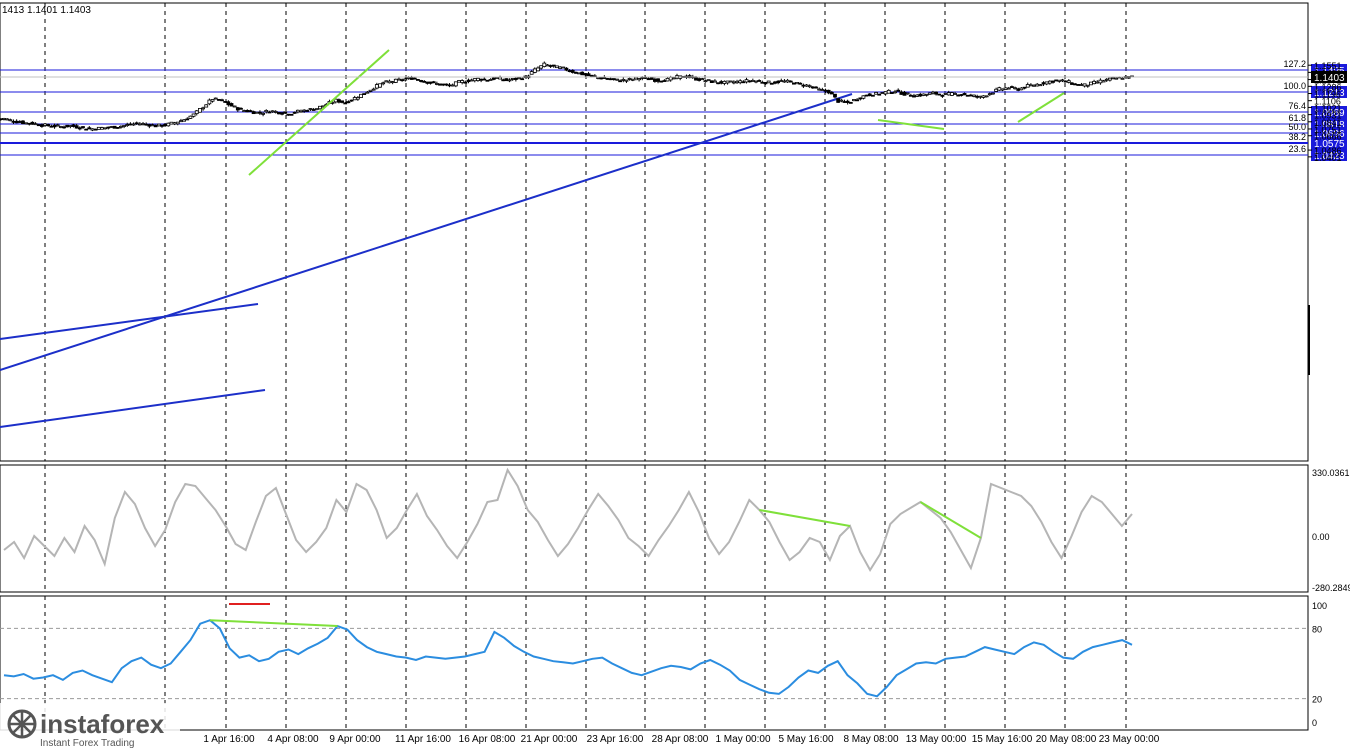 The width and height of the screenshot is (1350, 750). I want to click on time-axis-label: 1 May 00:00, so click(742, 739).